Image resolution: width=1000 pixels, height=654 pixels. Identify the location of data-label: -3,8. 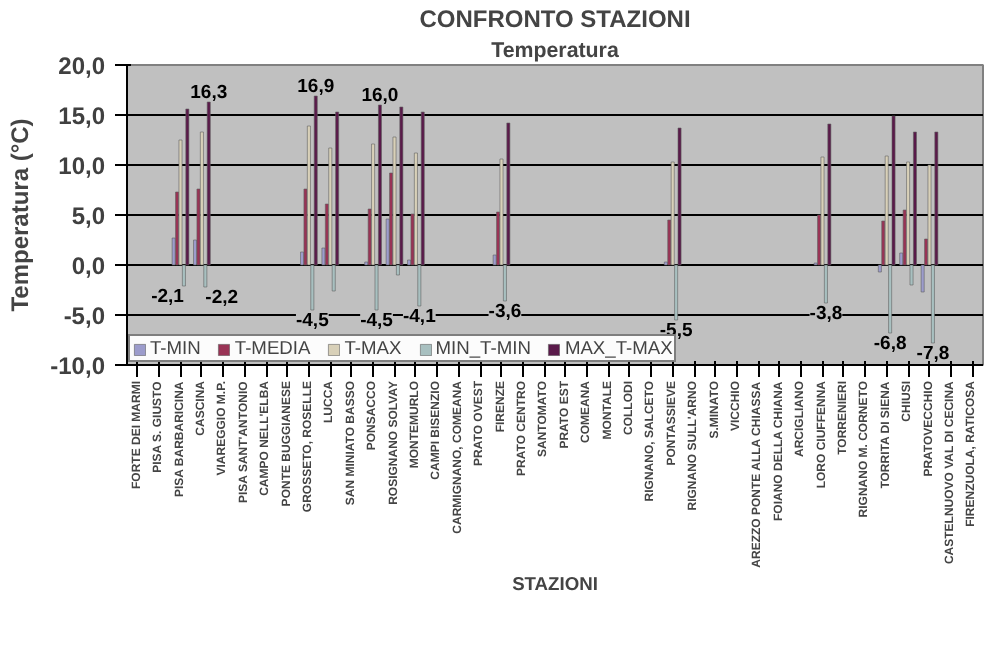
(826, 314).